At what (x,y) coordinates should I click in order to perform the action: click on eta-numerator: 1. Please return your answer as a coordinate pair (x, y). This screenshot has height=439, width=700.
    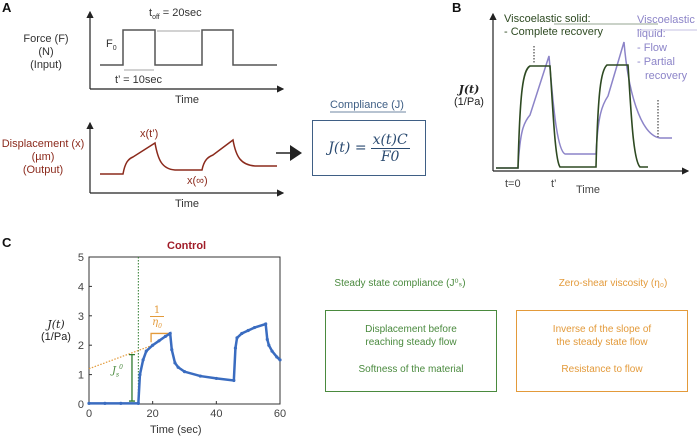
    Looking at the image, I should click on (157, 311).